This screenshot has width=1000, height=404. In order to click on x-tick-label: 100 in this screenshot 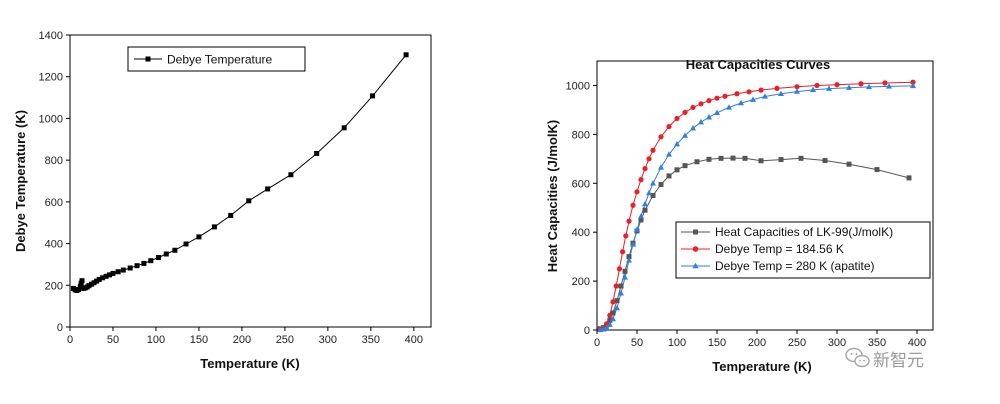, I will do `click(156, 340)`.